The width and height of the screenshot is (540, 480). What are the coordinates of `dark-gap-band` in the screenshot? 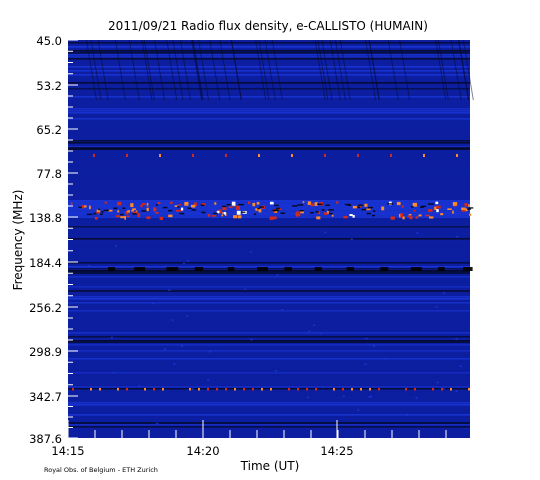 It's located at (269, 291).